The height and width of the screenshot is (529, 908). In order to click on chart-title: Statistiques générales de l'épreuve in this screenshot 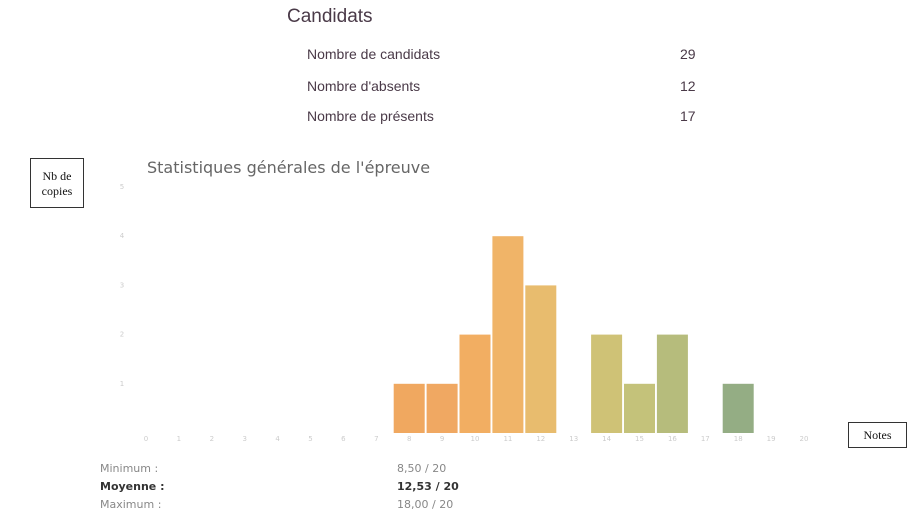, I will do `click(289, 167)`.